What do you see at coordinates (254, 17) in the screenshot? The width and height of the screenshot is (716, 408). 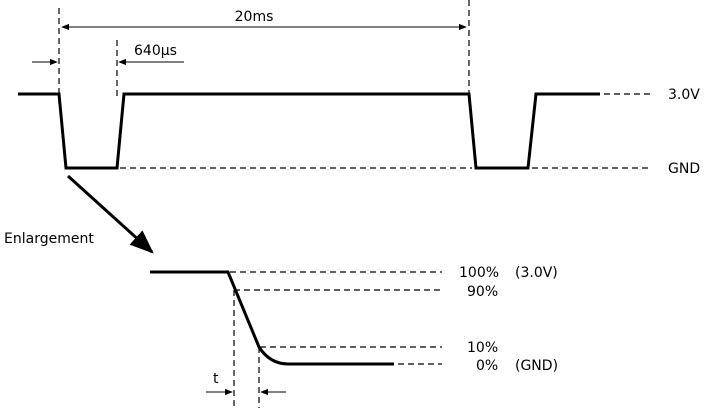 I see `period-label: 20ms` at bounding box center [254, 17].